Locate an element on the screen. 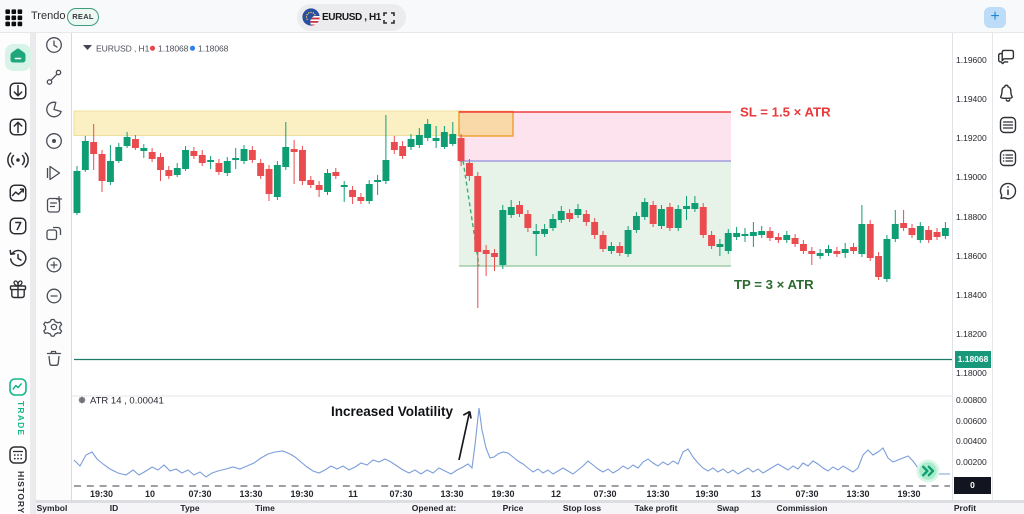  svg-text: EURUSD , H1 is located at coordinates (123, 49).